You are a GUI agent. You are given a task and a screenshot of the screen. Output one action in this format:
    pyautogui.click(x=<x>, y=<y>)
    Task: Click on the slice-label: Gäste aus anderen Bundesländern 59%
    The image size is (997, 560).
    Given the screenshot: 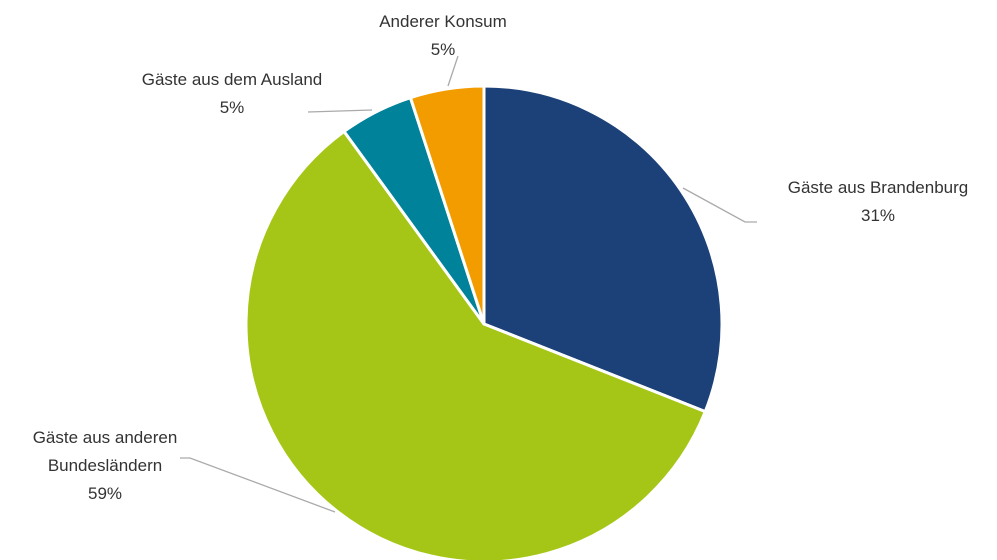 What is the action you would take?
    pyautogui.click(x=105, y=466)
    